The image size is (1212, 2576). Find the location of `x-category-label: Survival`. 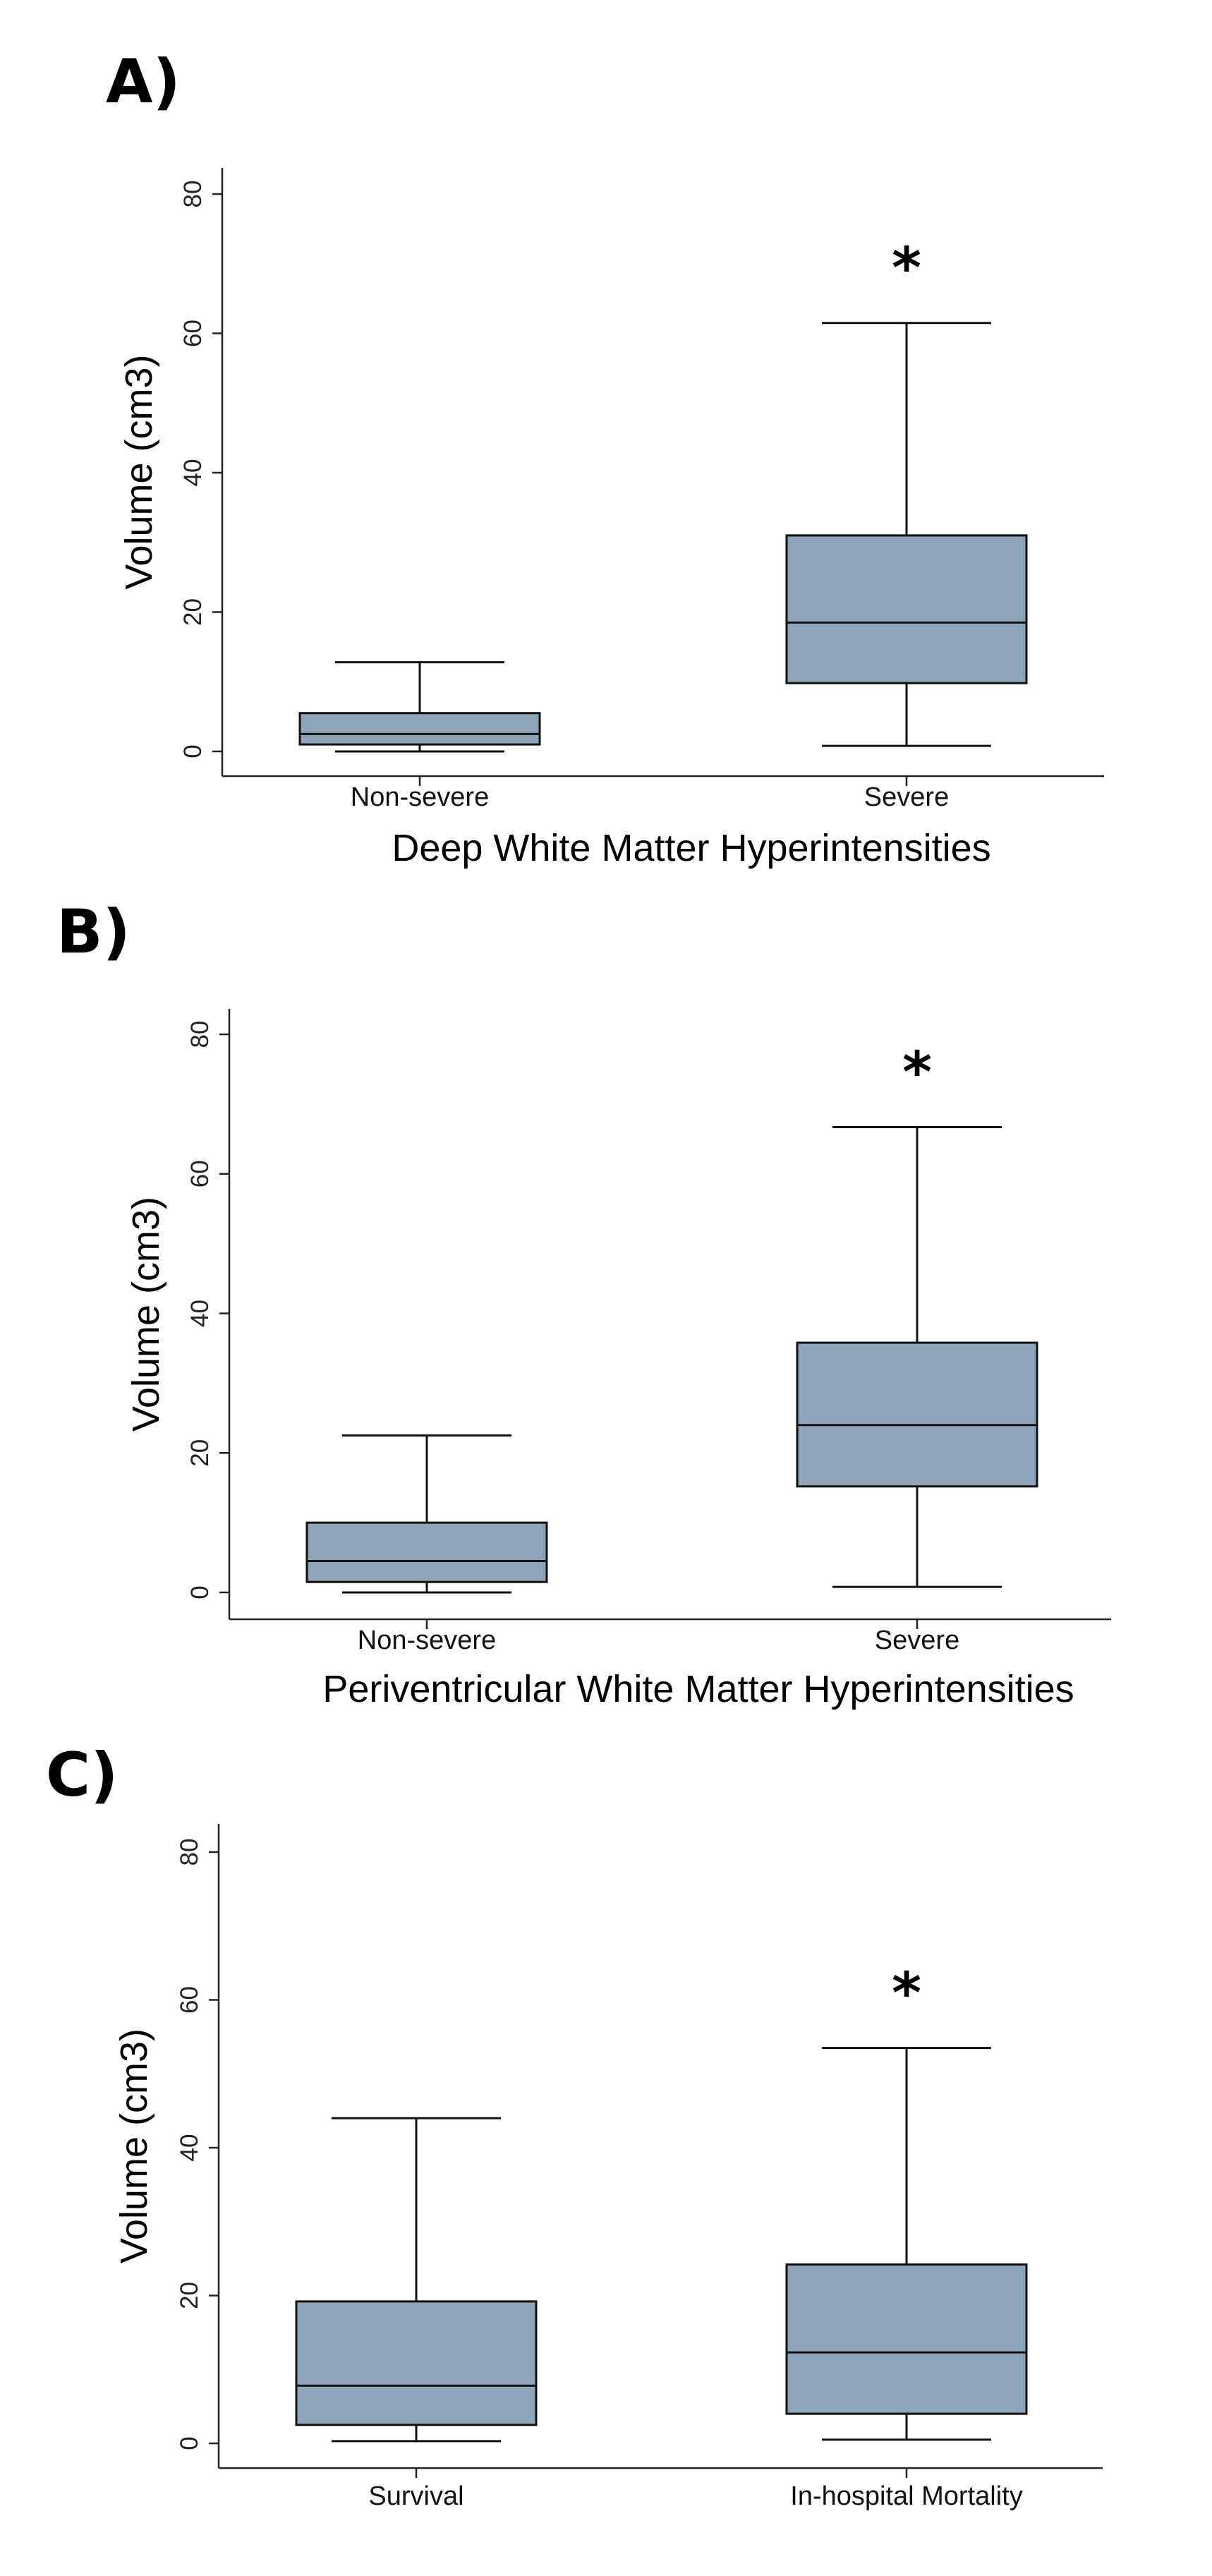

x-category-label: Survival is located at coordinates (416, 2496).